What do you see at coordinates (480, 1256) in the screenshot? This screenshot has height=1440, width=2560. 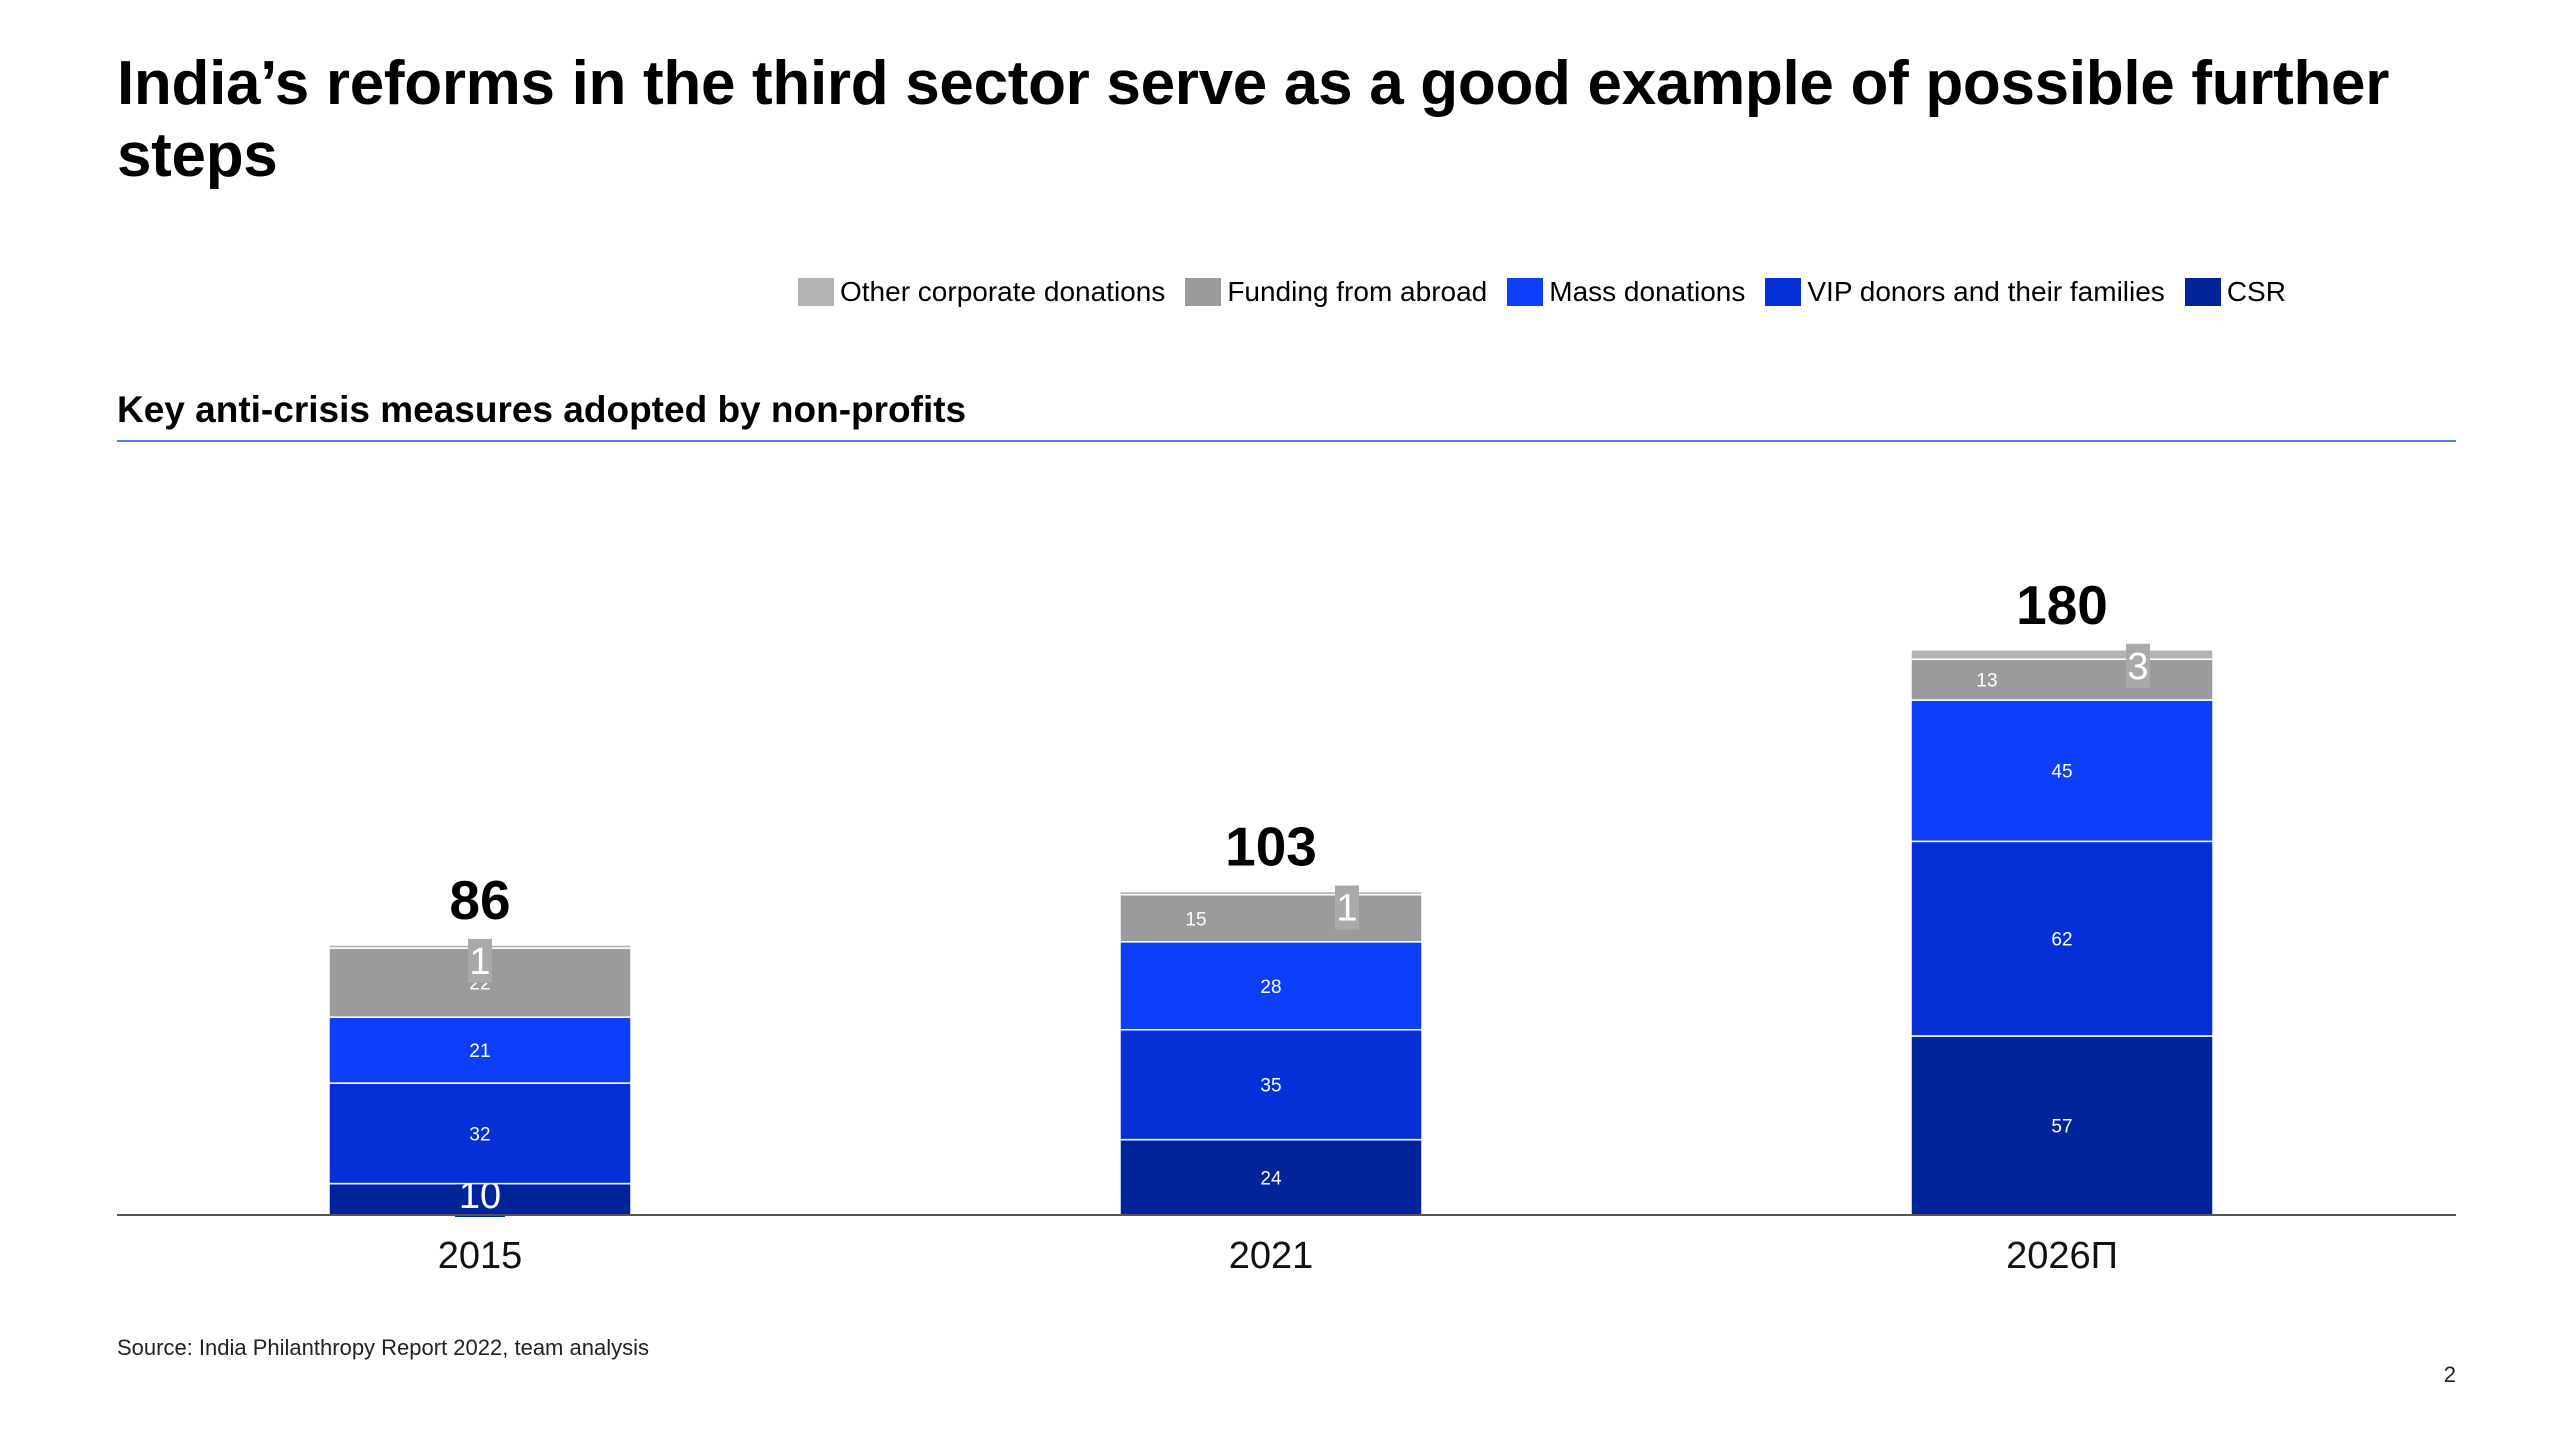 I see `x-tick-label-2015: 2015` at bounding box center [480, 1256].